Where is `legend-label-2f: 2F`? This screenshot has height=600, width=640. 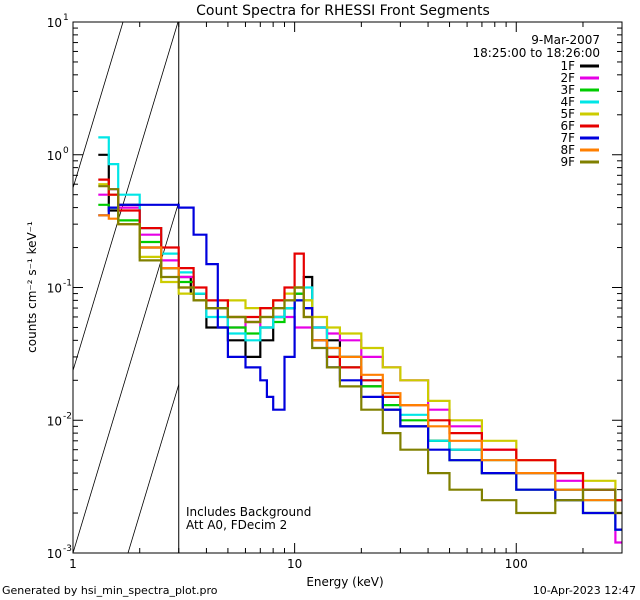 legend-label-2f: 2F is located at coordinates (567, 78).